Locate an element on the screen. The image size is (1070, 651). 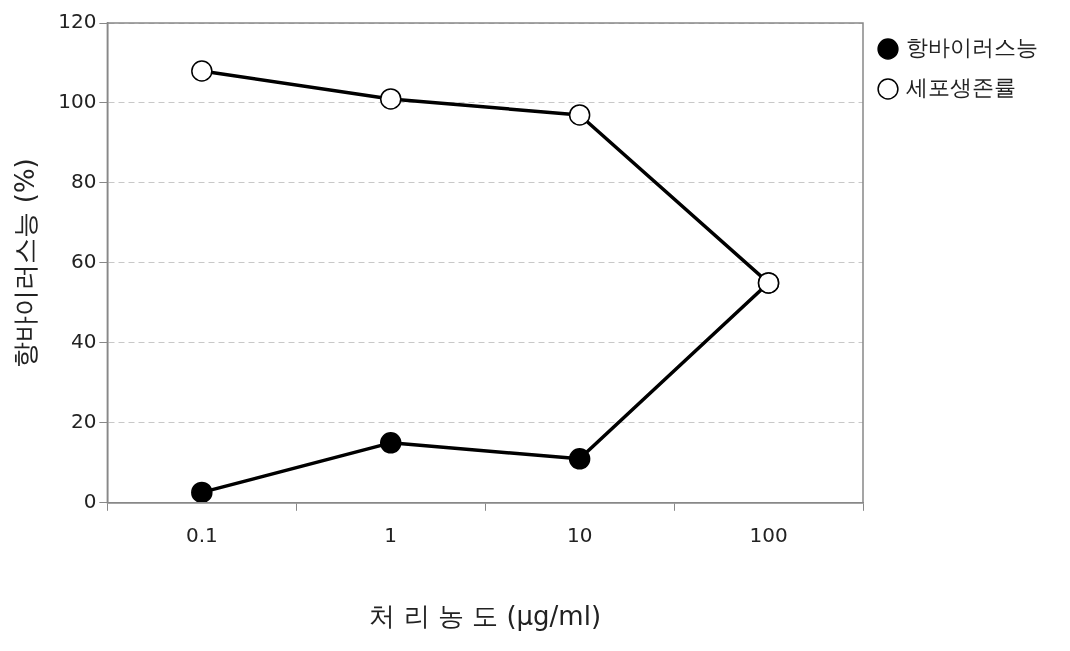
x-tick-label: 100 is located at coordinates (768, 535).